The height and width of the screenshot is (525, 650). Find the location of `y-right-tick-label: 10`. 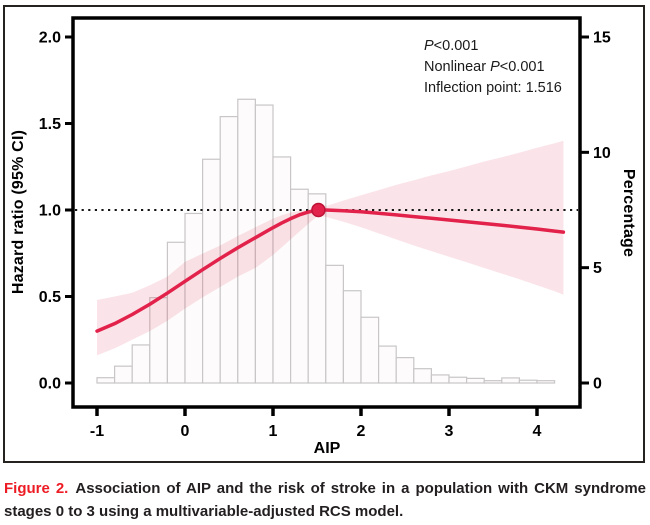

y-right-tick-label: 10 is located at coordinates (602, 153).